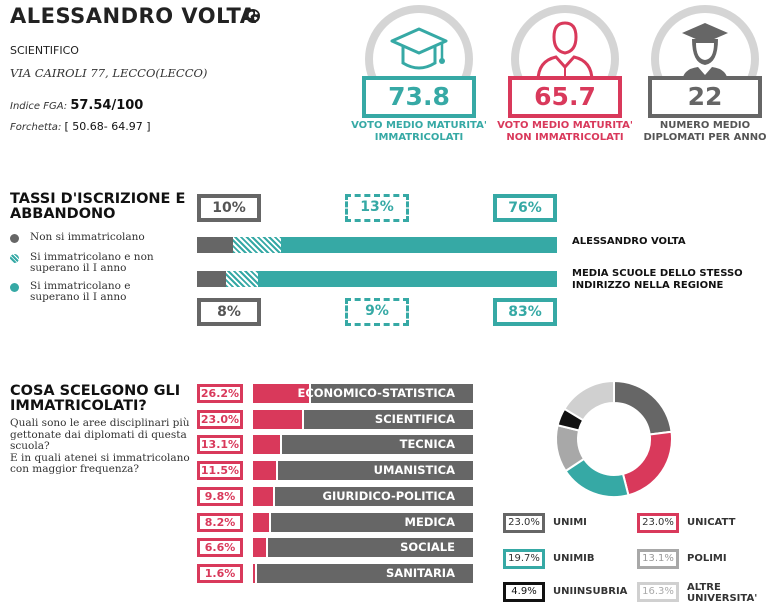 The width and height of the screenshot is (770, 612). I want to click on area-row: 11.5% UMANISTICA, so click(337, 471).